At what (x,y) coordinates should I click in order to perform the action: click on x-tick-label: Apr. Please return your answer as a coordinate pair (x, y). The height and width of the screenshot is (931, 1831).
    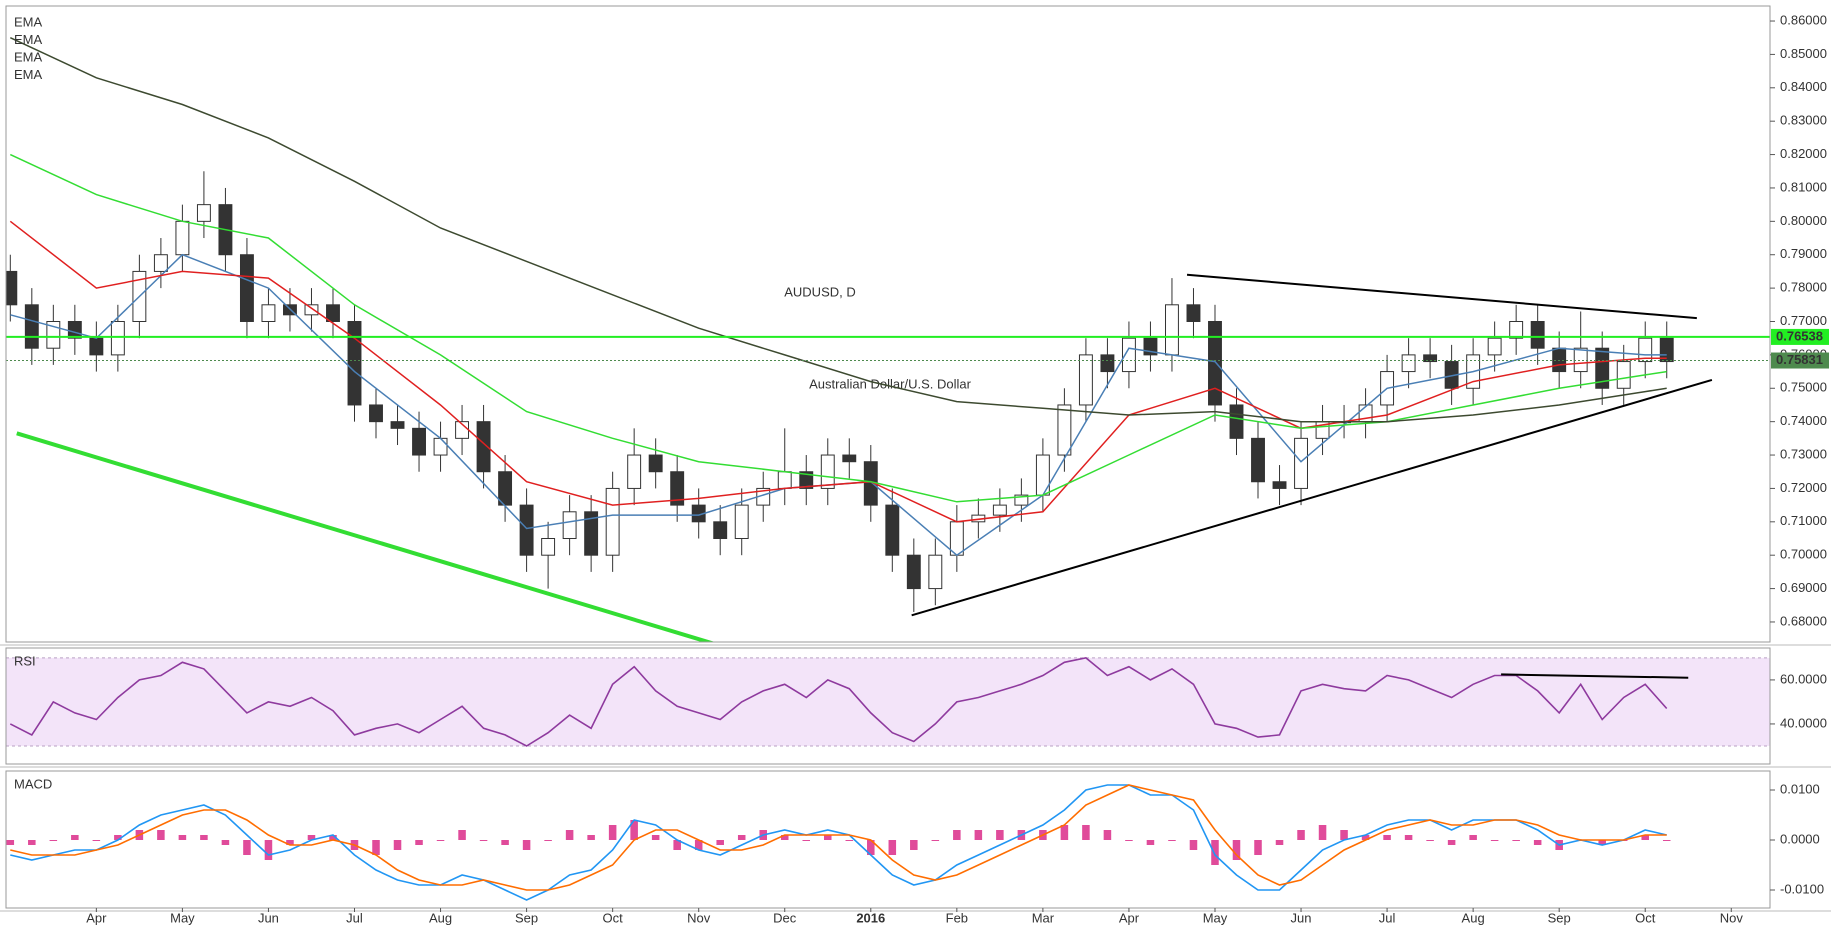
    Looking at the image, I should click on (1129, 917).